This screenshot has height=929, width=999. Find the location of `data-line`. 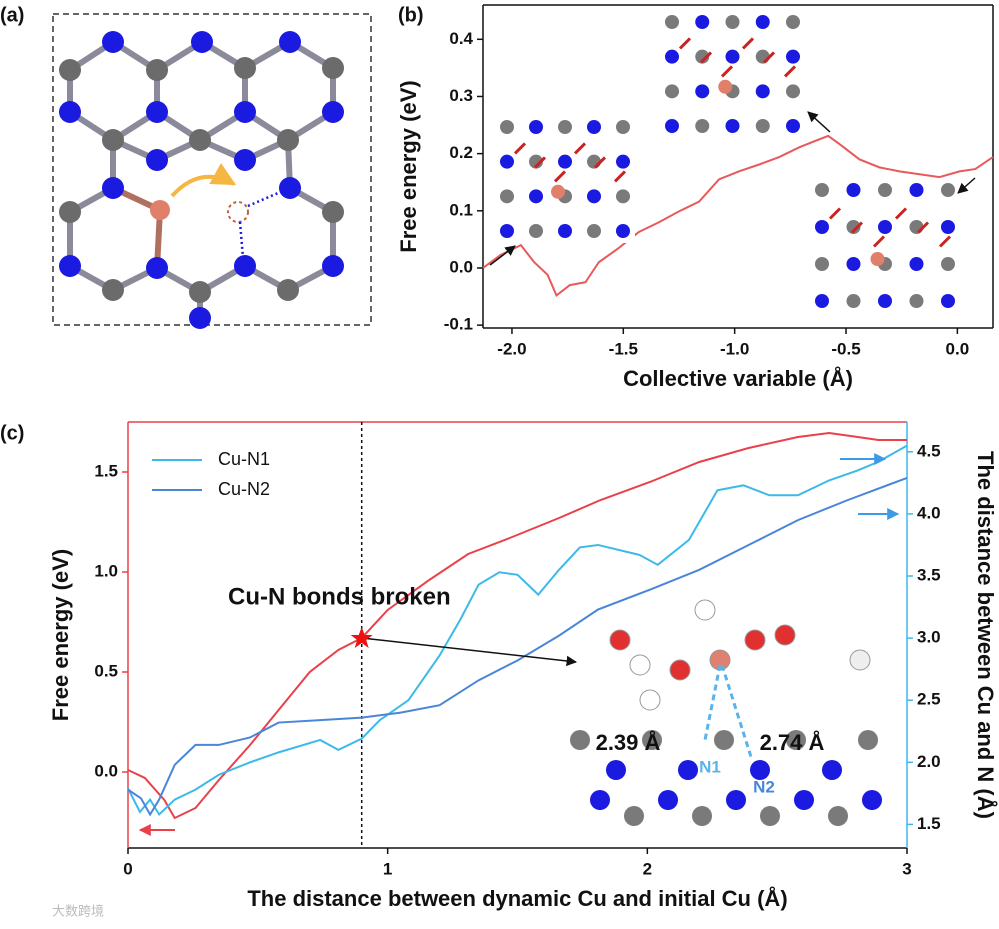

data-line is located at coordinates (738, 215).